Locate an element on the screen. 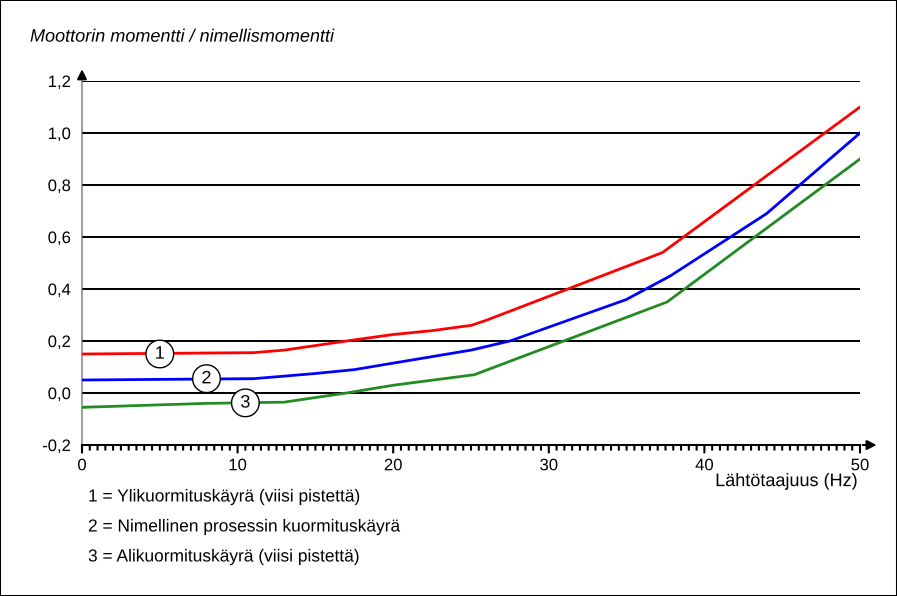 This screenshot has width=897, height=596. y-tick-label: 0,8 is located at coordinates (59, 186).